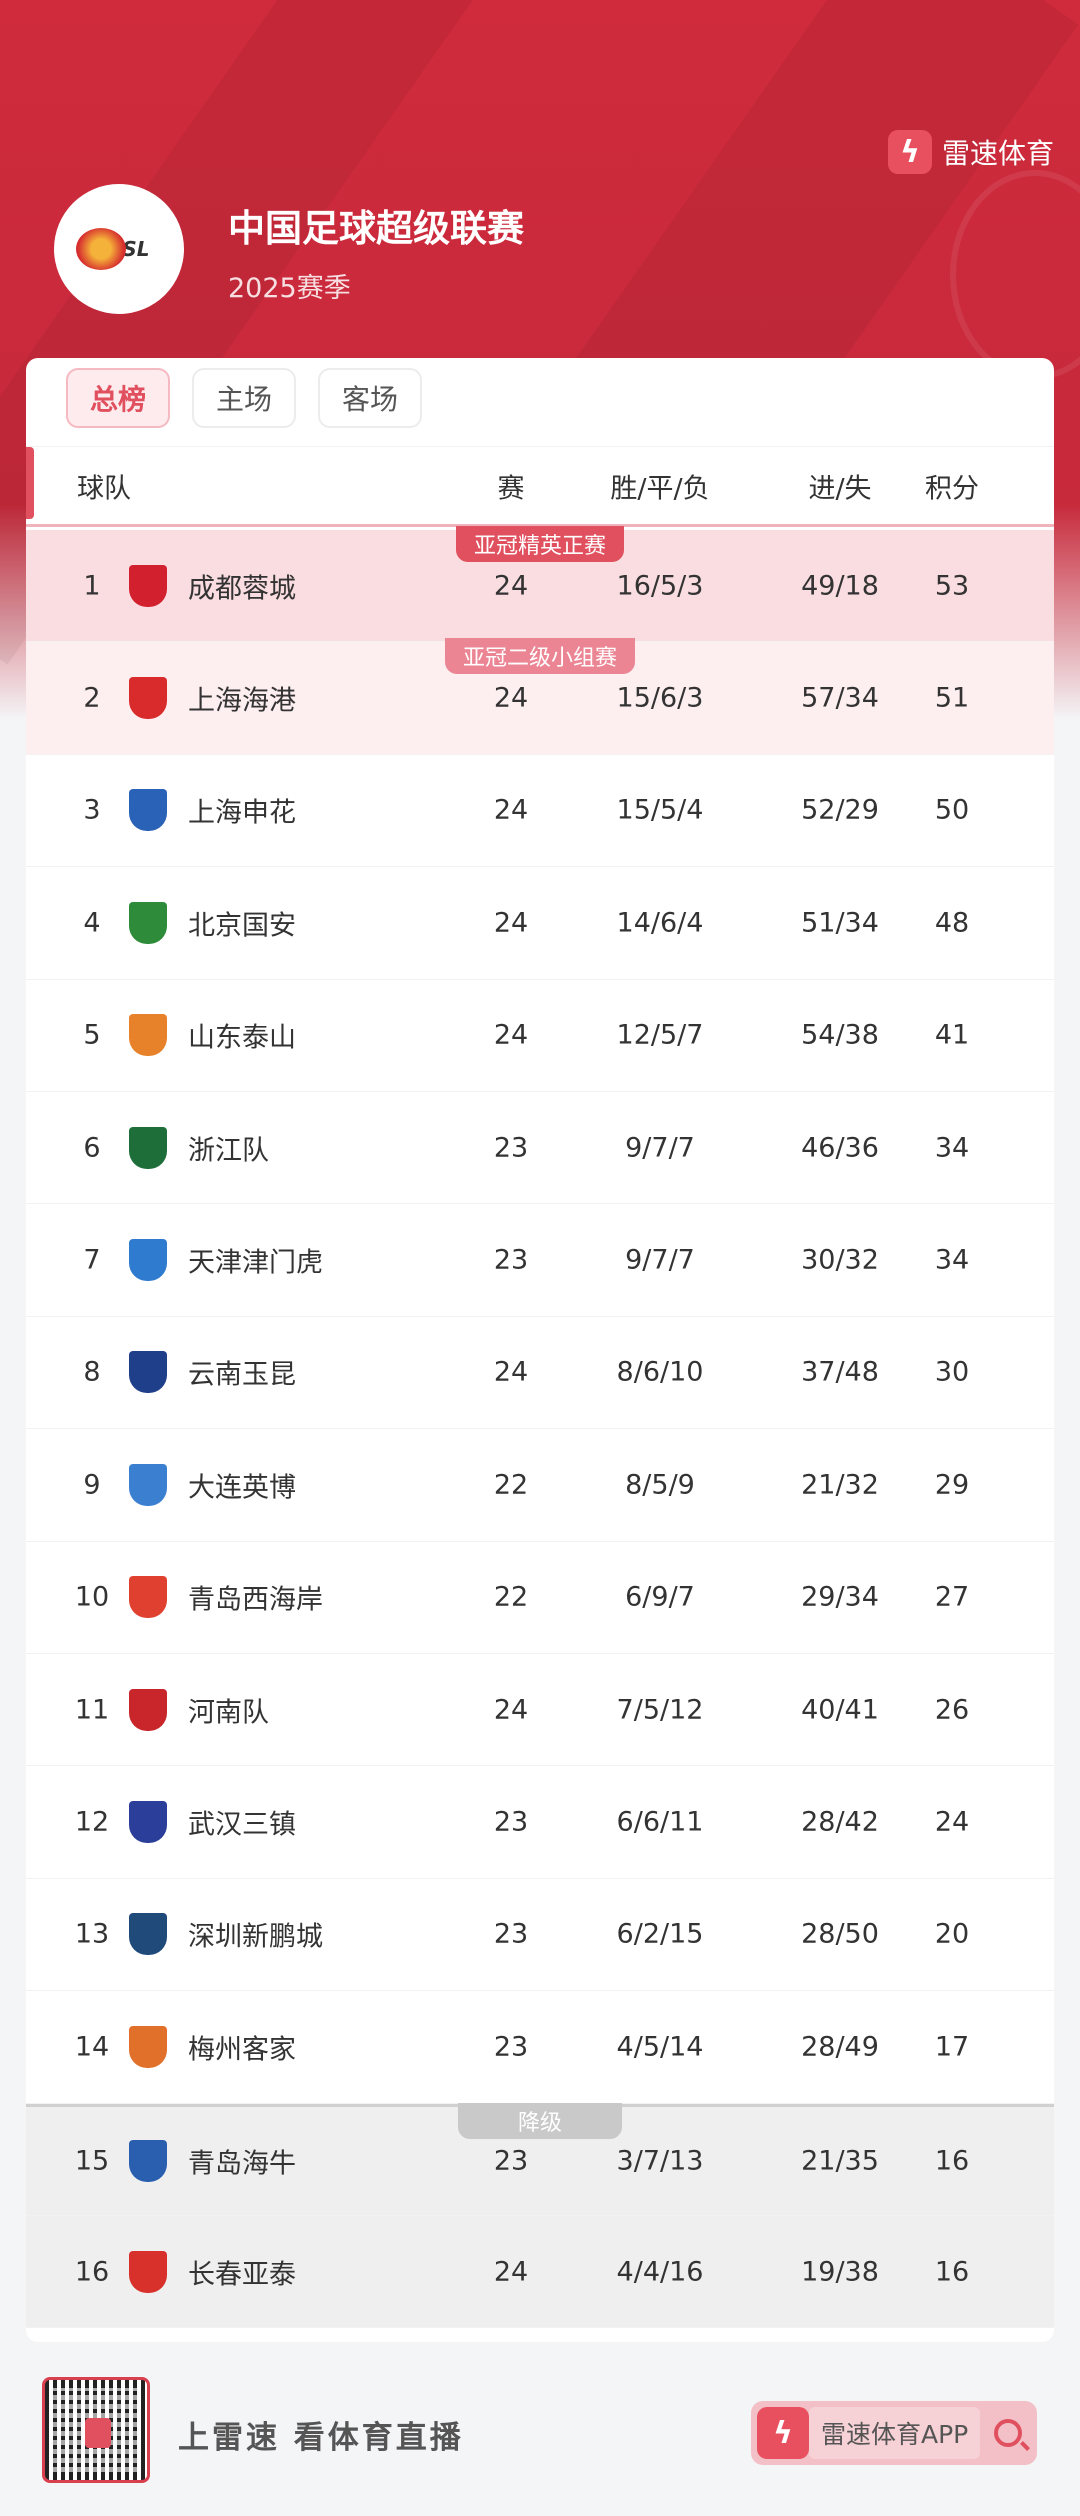 This screenshot has height=2516, width=1080. I want to click on app-search-button: ϟ 雷速体育APP, so click(894, 2433).